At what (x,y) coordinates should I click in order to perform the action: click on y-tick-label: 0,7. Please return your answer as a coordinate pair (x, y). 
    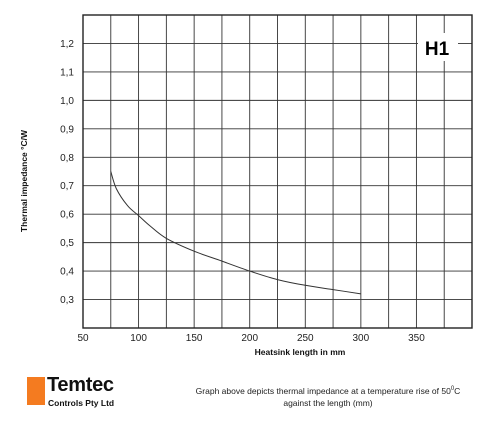
    Looking at the image, I should click on (67, 186).